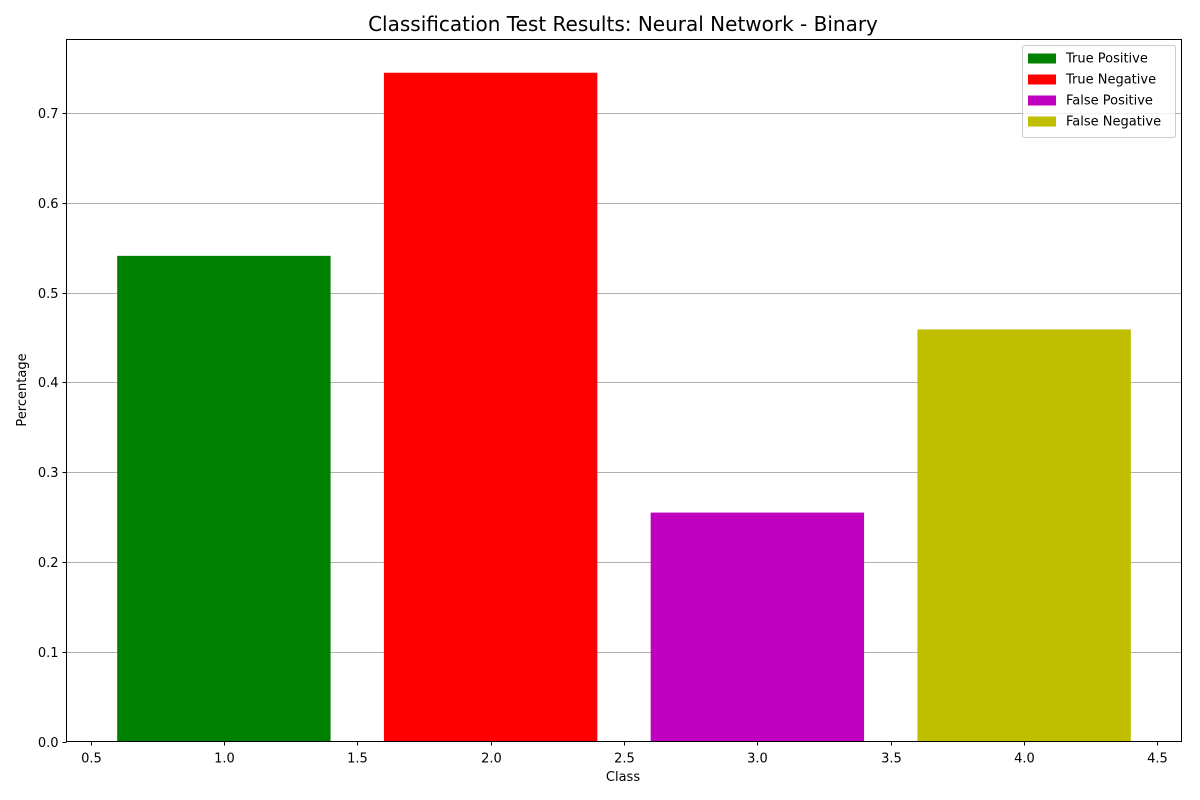 This screenshot has height=800, width=1200. I want to click on y-tick-label: 0.1, so click(48, 653).